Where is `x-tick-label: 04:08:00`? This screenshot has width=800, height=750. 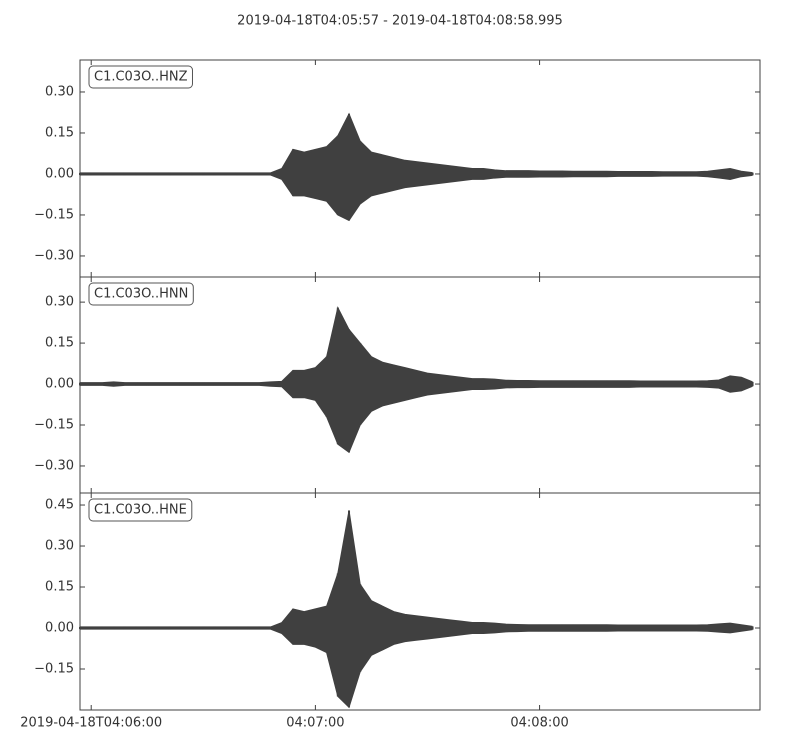
x-tick-label: 04:08:00 is located at coordinates (539, 723).